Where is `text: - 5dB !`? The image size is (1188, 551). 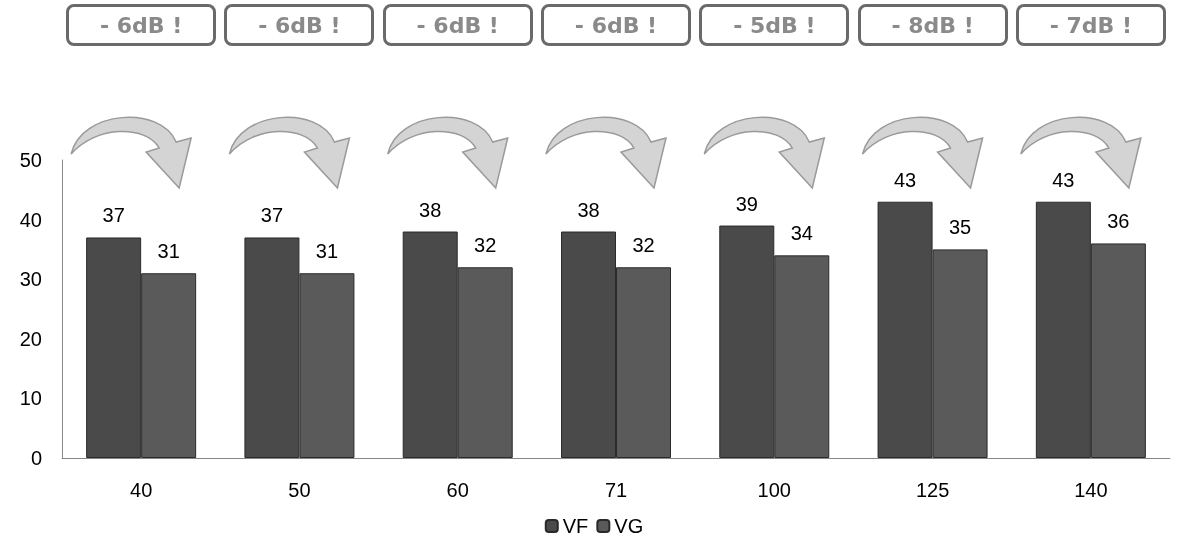
text: - 5dB ! is located at coordinates (774, 25).